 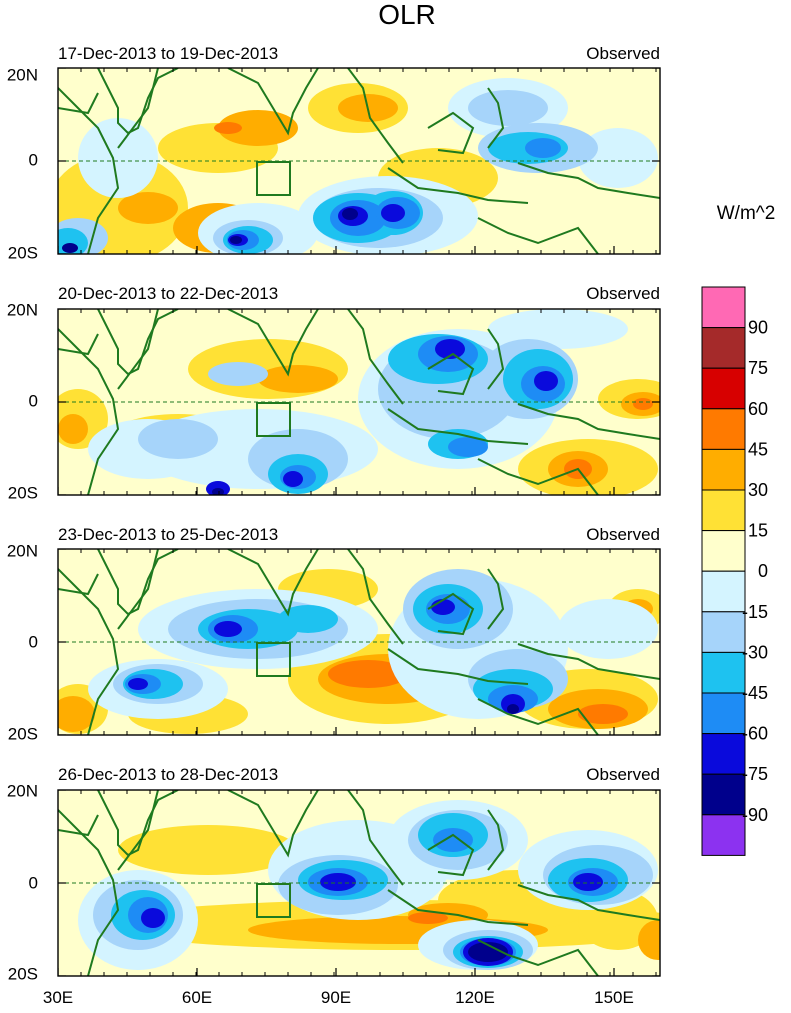 I want to click on colorbar-label: -15, so click(x=755, y=612).